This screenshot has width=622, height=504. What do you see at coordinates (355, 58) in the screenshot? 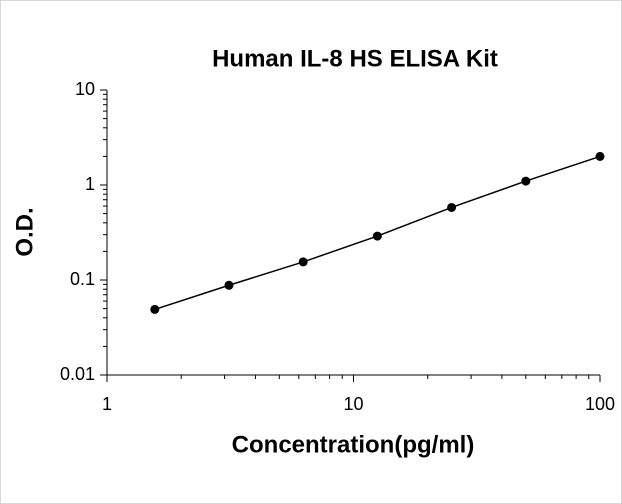
I see `chart-title: Human IL-8 HS ELISA Kit` at bounding box center [355, 58].